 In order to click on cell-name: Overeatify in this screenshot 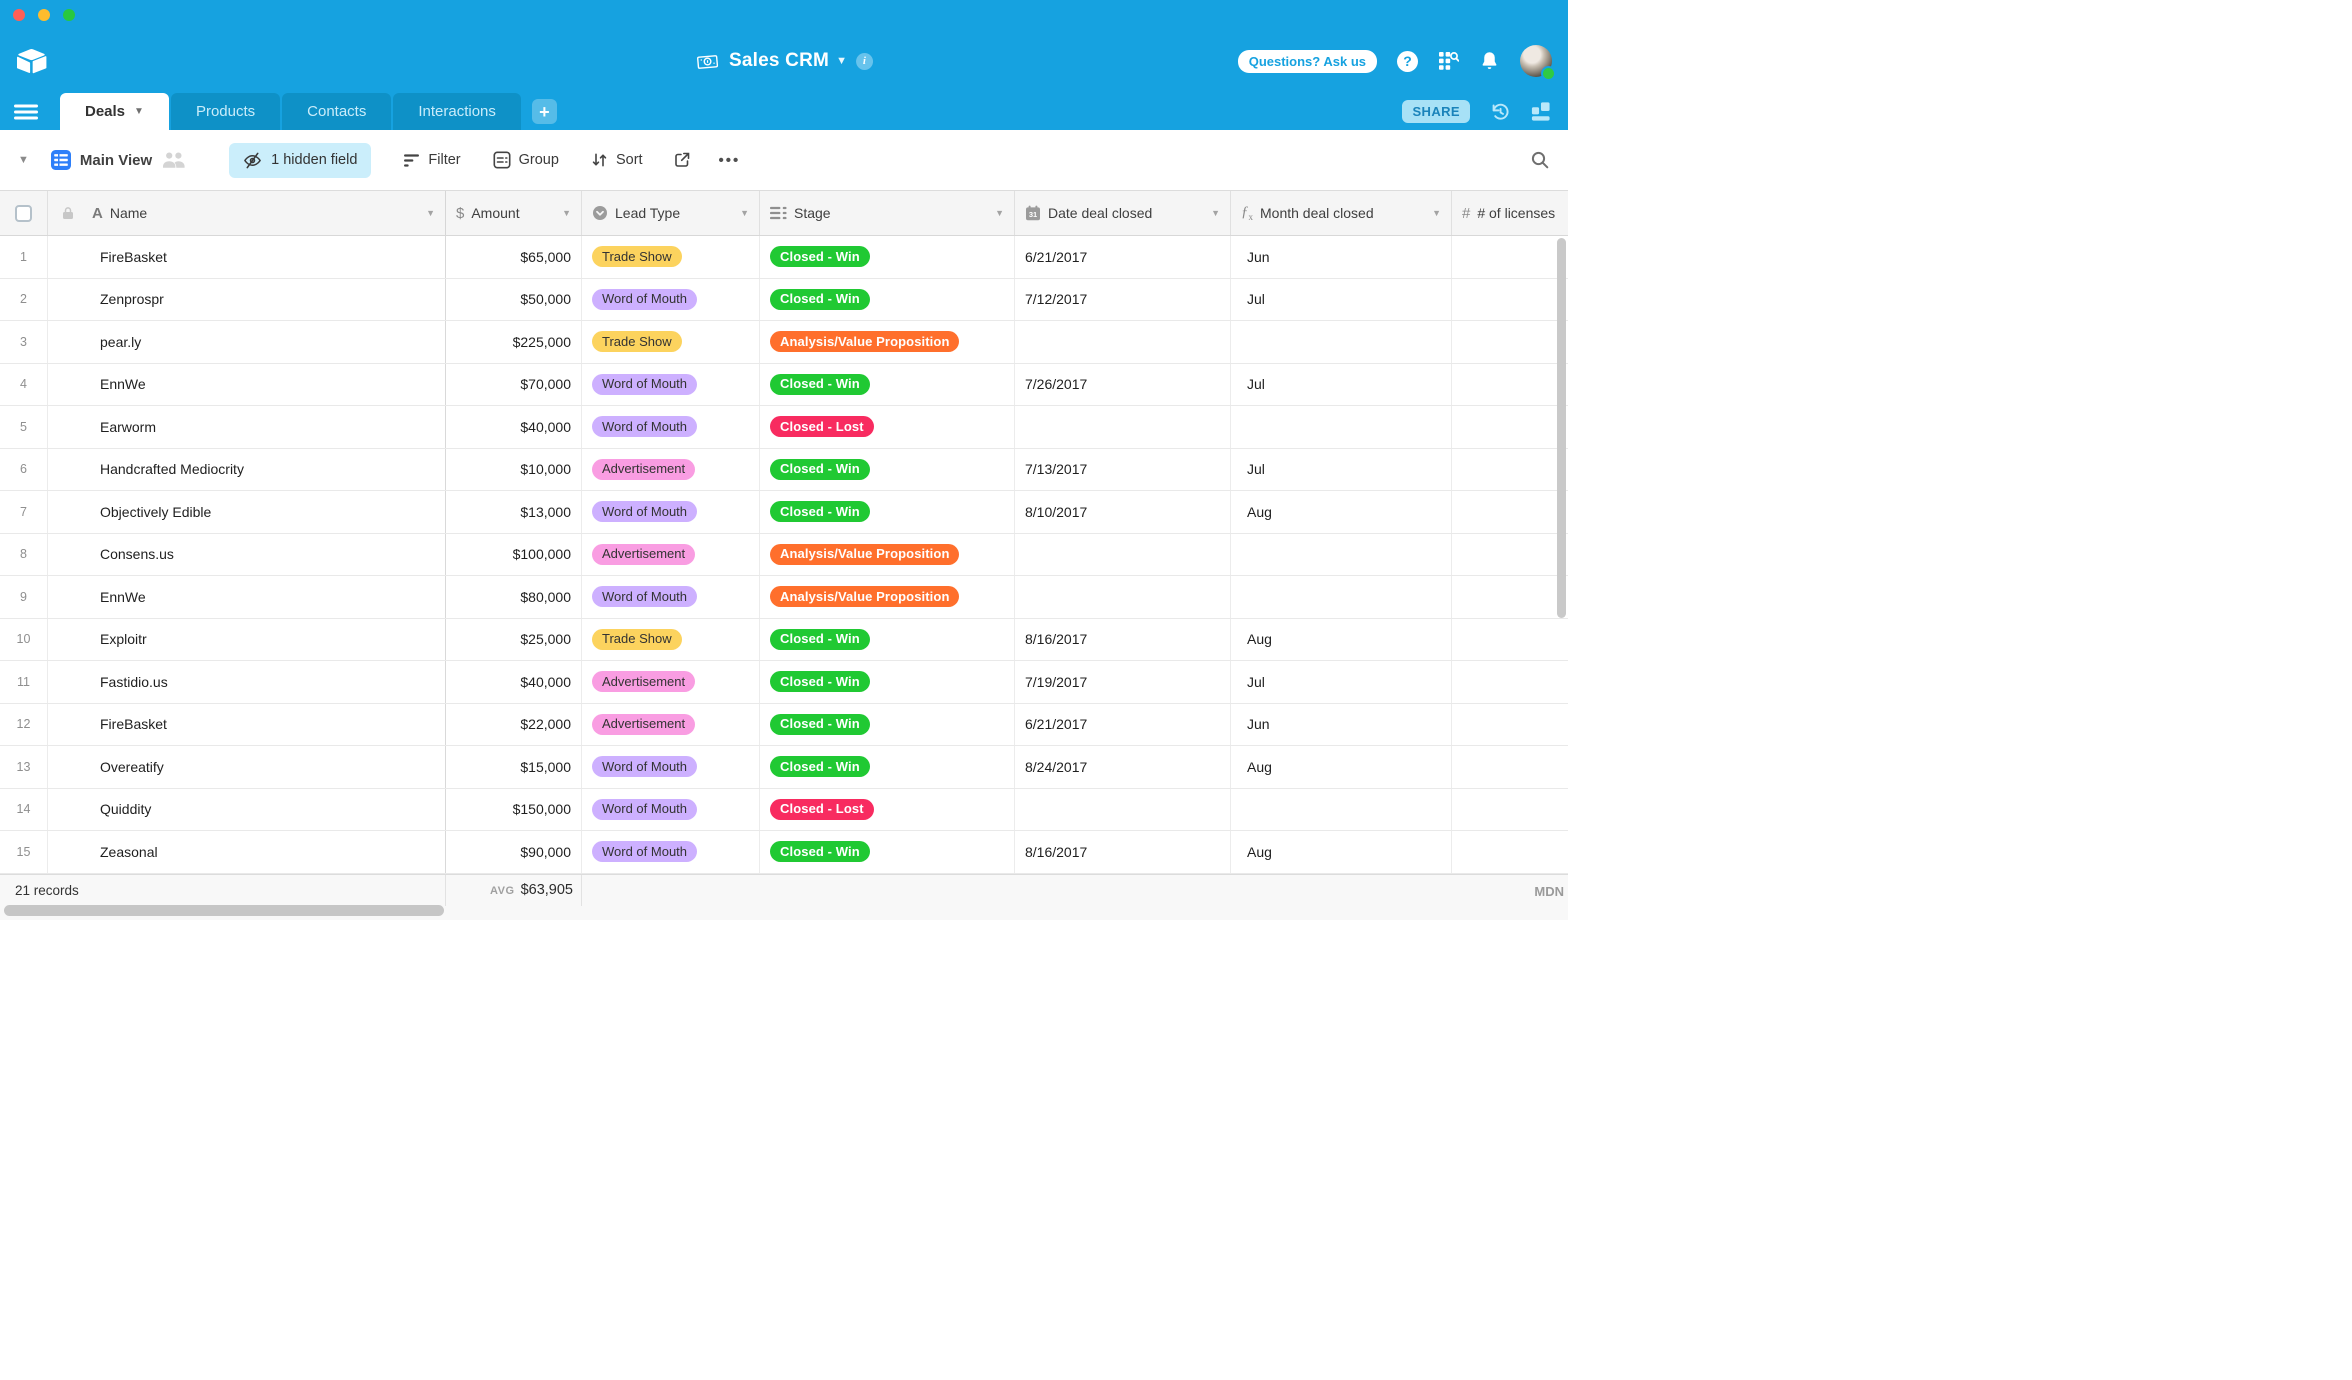, I will do `click(247, 767)`.